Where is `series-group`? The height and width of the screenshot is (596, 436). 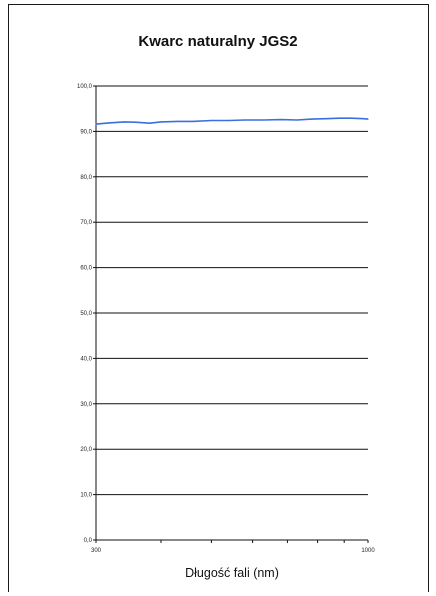 series-group is located at coordinates (232, 121).